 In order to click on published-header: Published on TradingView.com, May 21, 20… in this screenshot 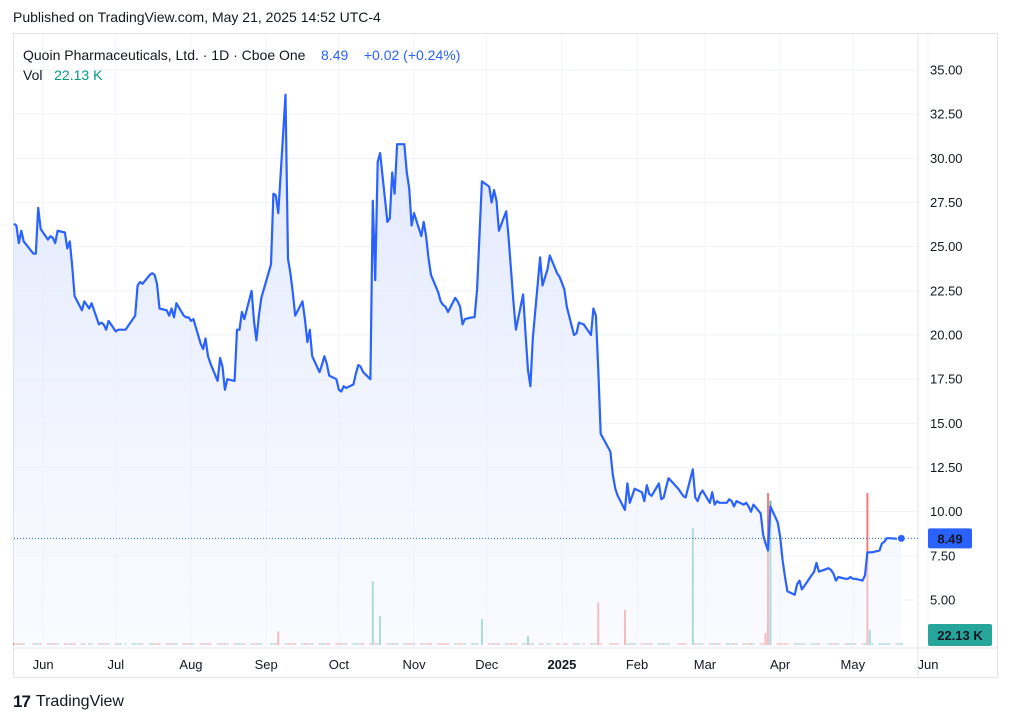, I will do `click(197, 17)`.